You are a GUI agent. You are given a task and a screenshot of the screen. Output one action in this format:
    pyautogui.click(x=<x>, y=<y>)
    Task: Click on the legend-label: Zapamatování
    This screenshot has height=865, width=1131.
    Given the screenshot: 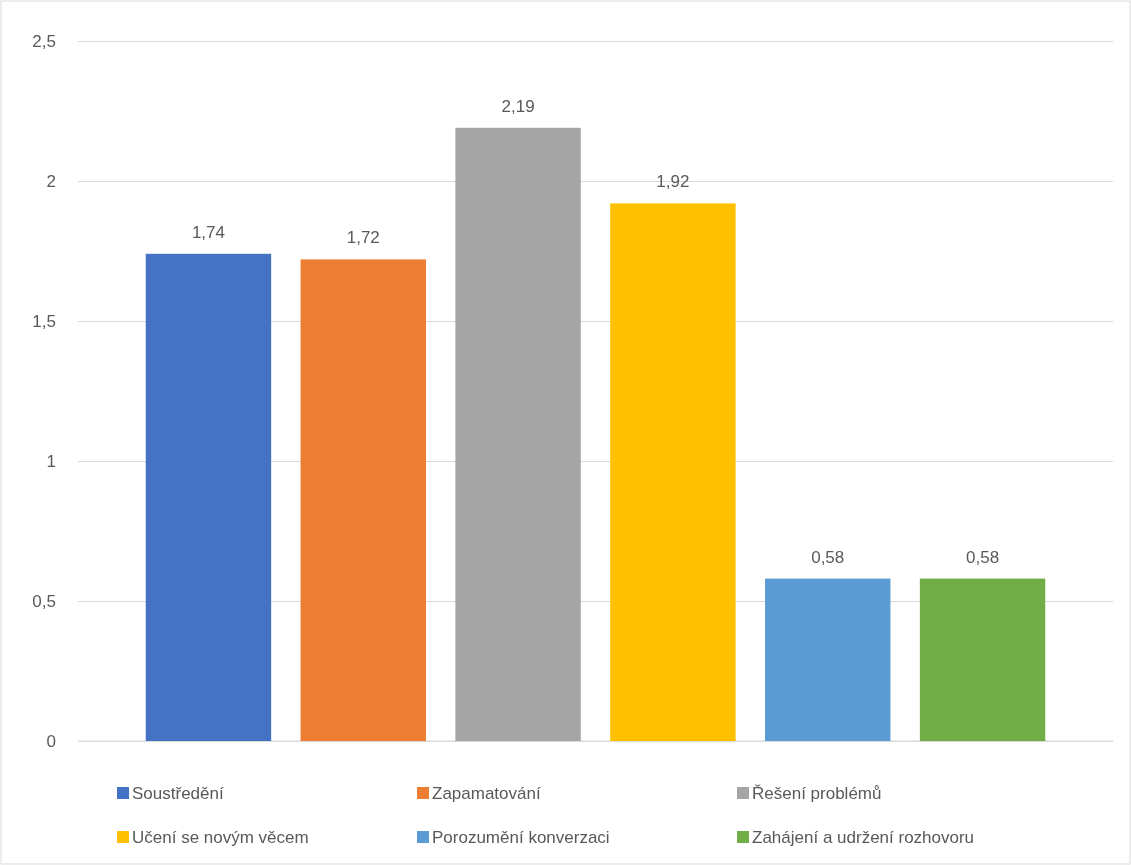 What is the action you would take?
    pyautogui.click(x=486, y=793)
    